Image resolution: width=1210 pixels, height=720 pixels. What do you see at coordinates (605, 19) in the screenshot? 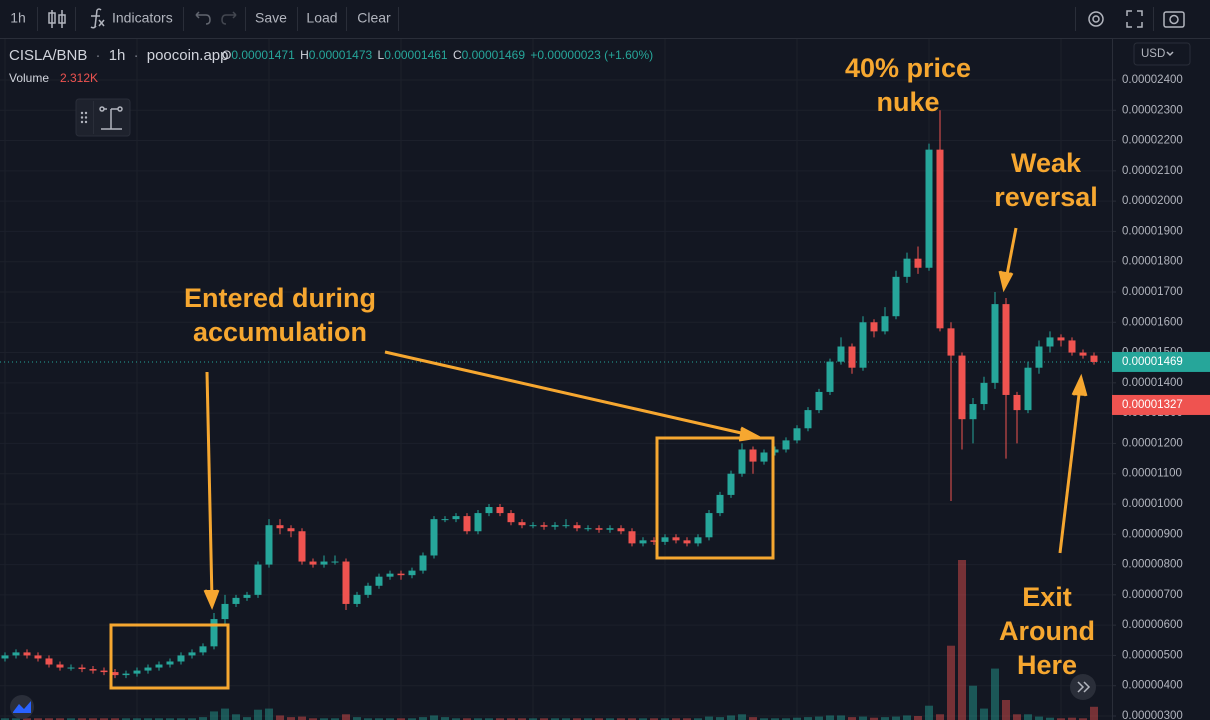
I see `toolbar: 1h Indicators Save Load Clear` at bounding box center [605, 19].